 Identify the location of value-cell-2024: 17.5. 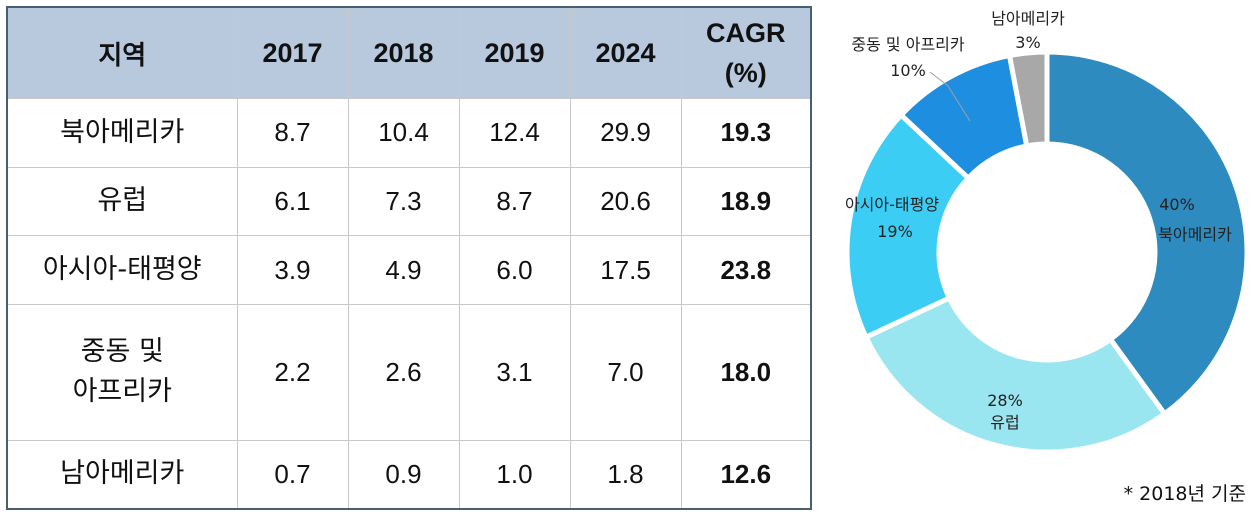
(626, 270).